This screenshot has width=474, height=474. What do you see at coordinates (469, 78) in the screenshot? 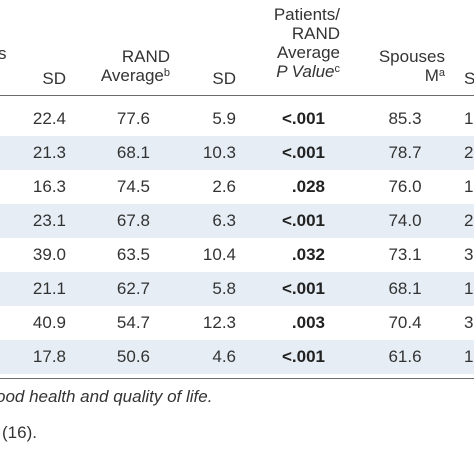
I see `clipped-header-right: S` at bounding box center [469, 78].